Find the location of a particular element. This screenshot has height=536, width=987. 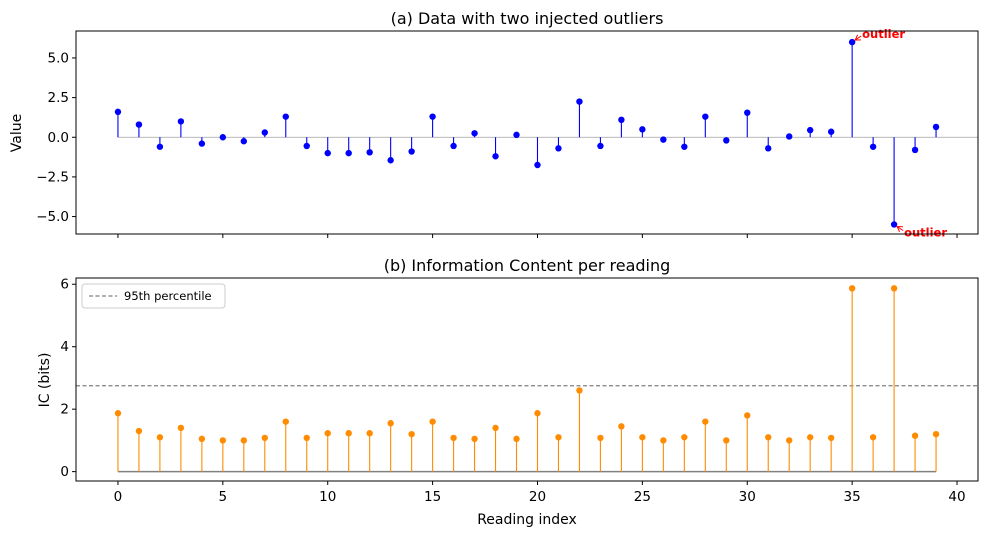

y-tick-label: 2.5 is located at coordinates (58, 98).